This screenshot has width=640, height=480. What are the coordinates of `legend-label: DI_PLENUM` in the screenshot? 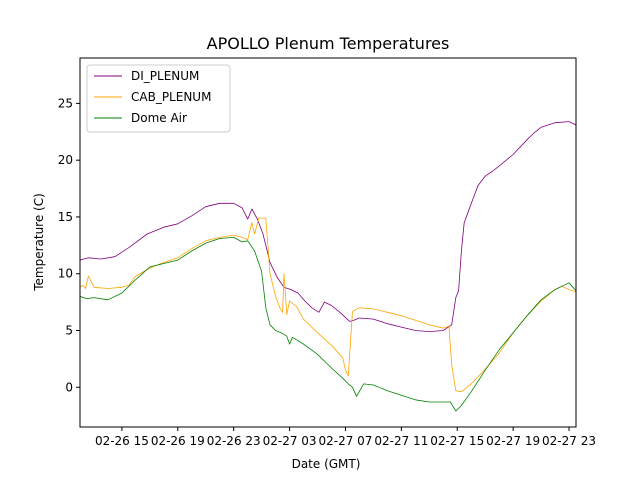 It's located at (165, 76).